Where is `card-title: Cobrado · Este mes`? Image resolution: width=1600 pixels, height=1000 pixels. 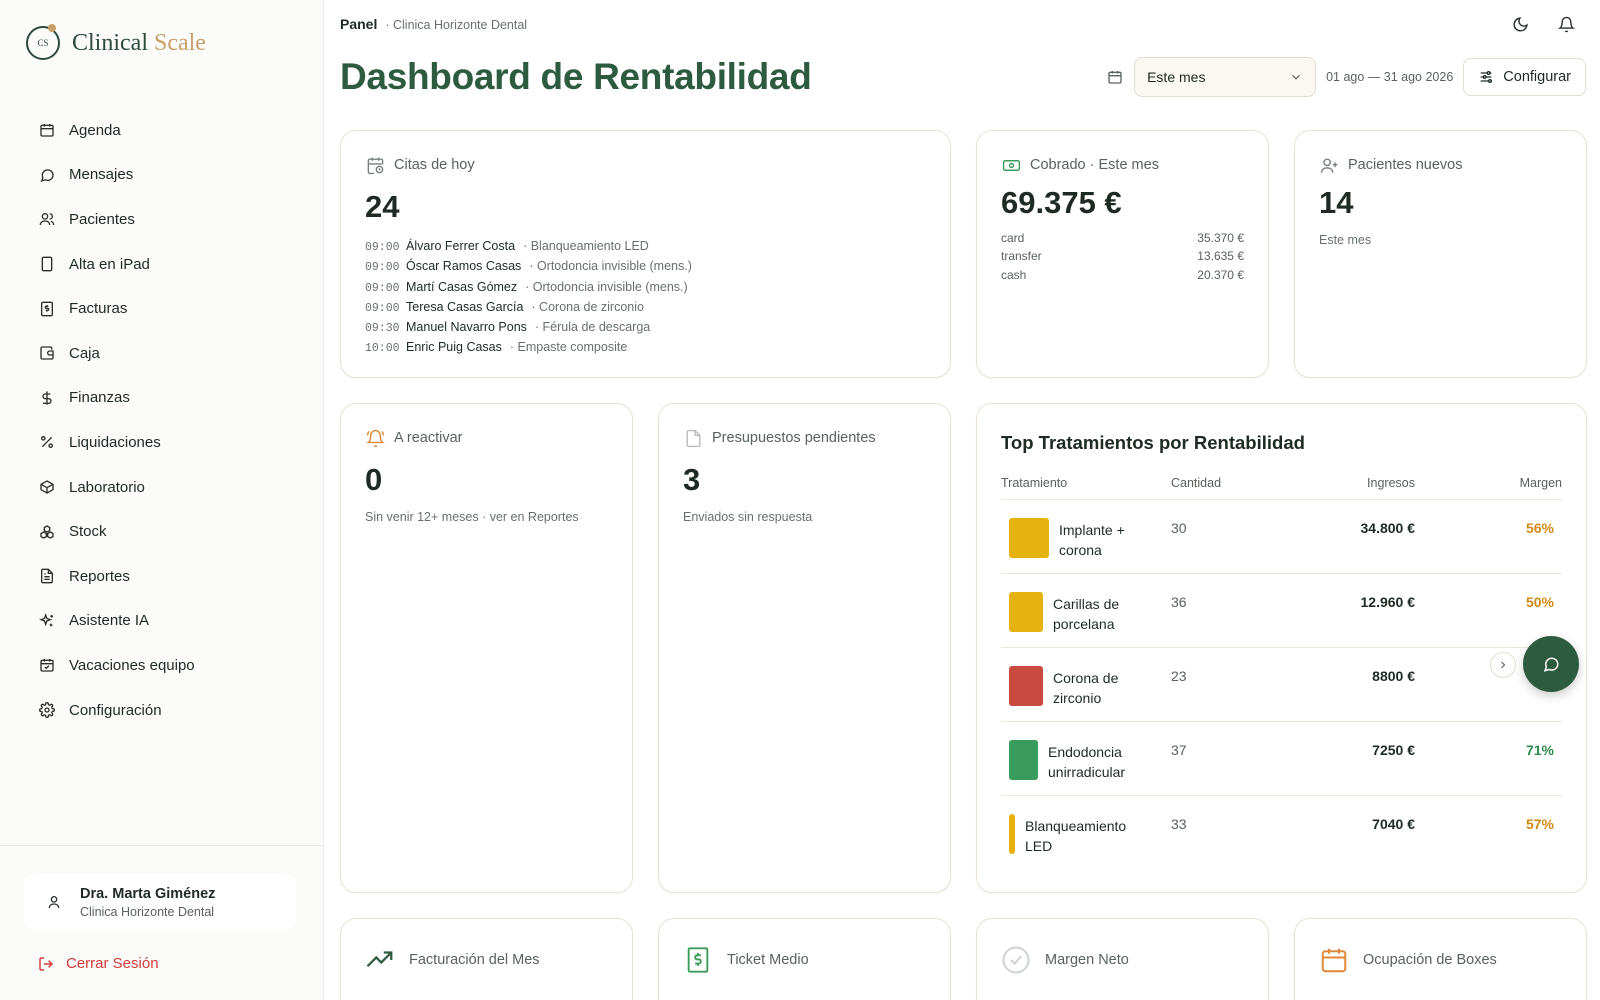 card-title: Cobrado · Este mes is located at coordinates (1094, 165).